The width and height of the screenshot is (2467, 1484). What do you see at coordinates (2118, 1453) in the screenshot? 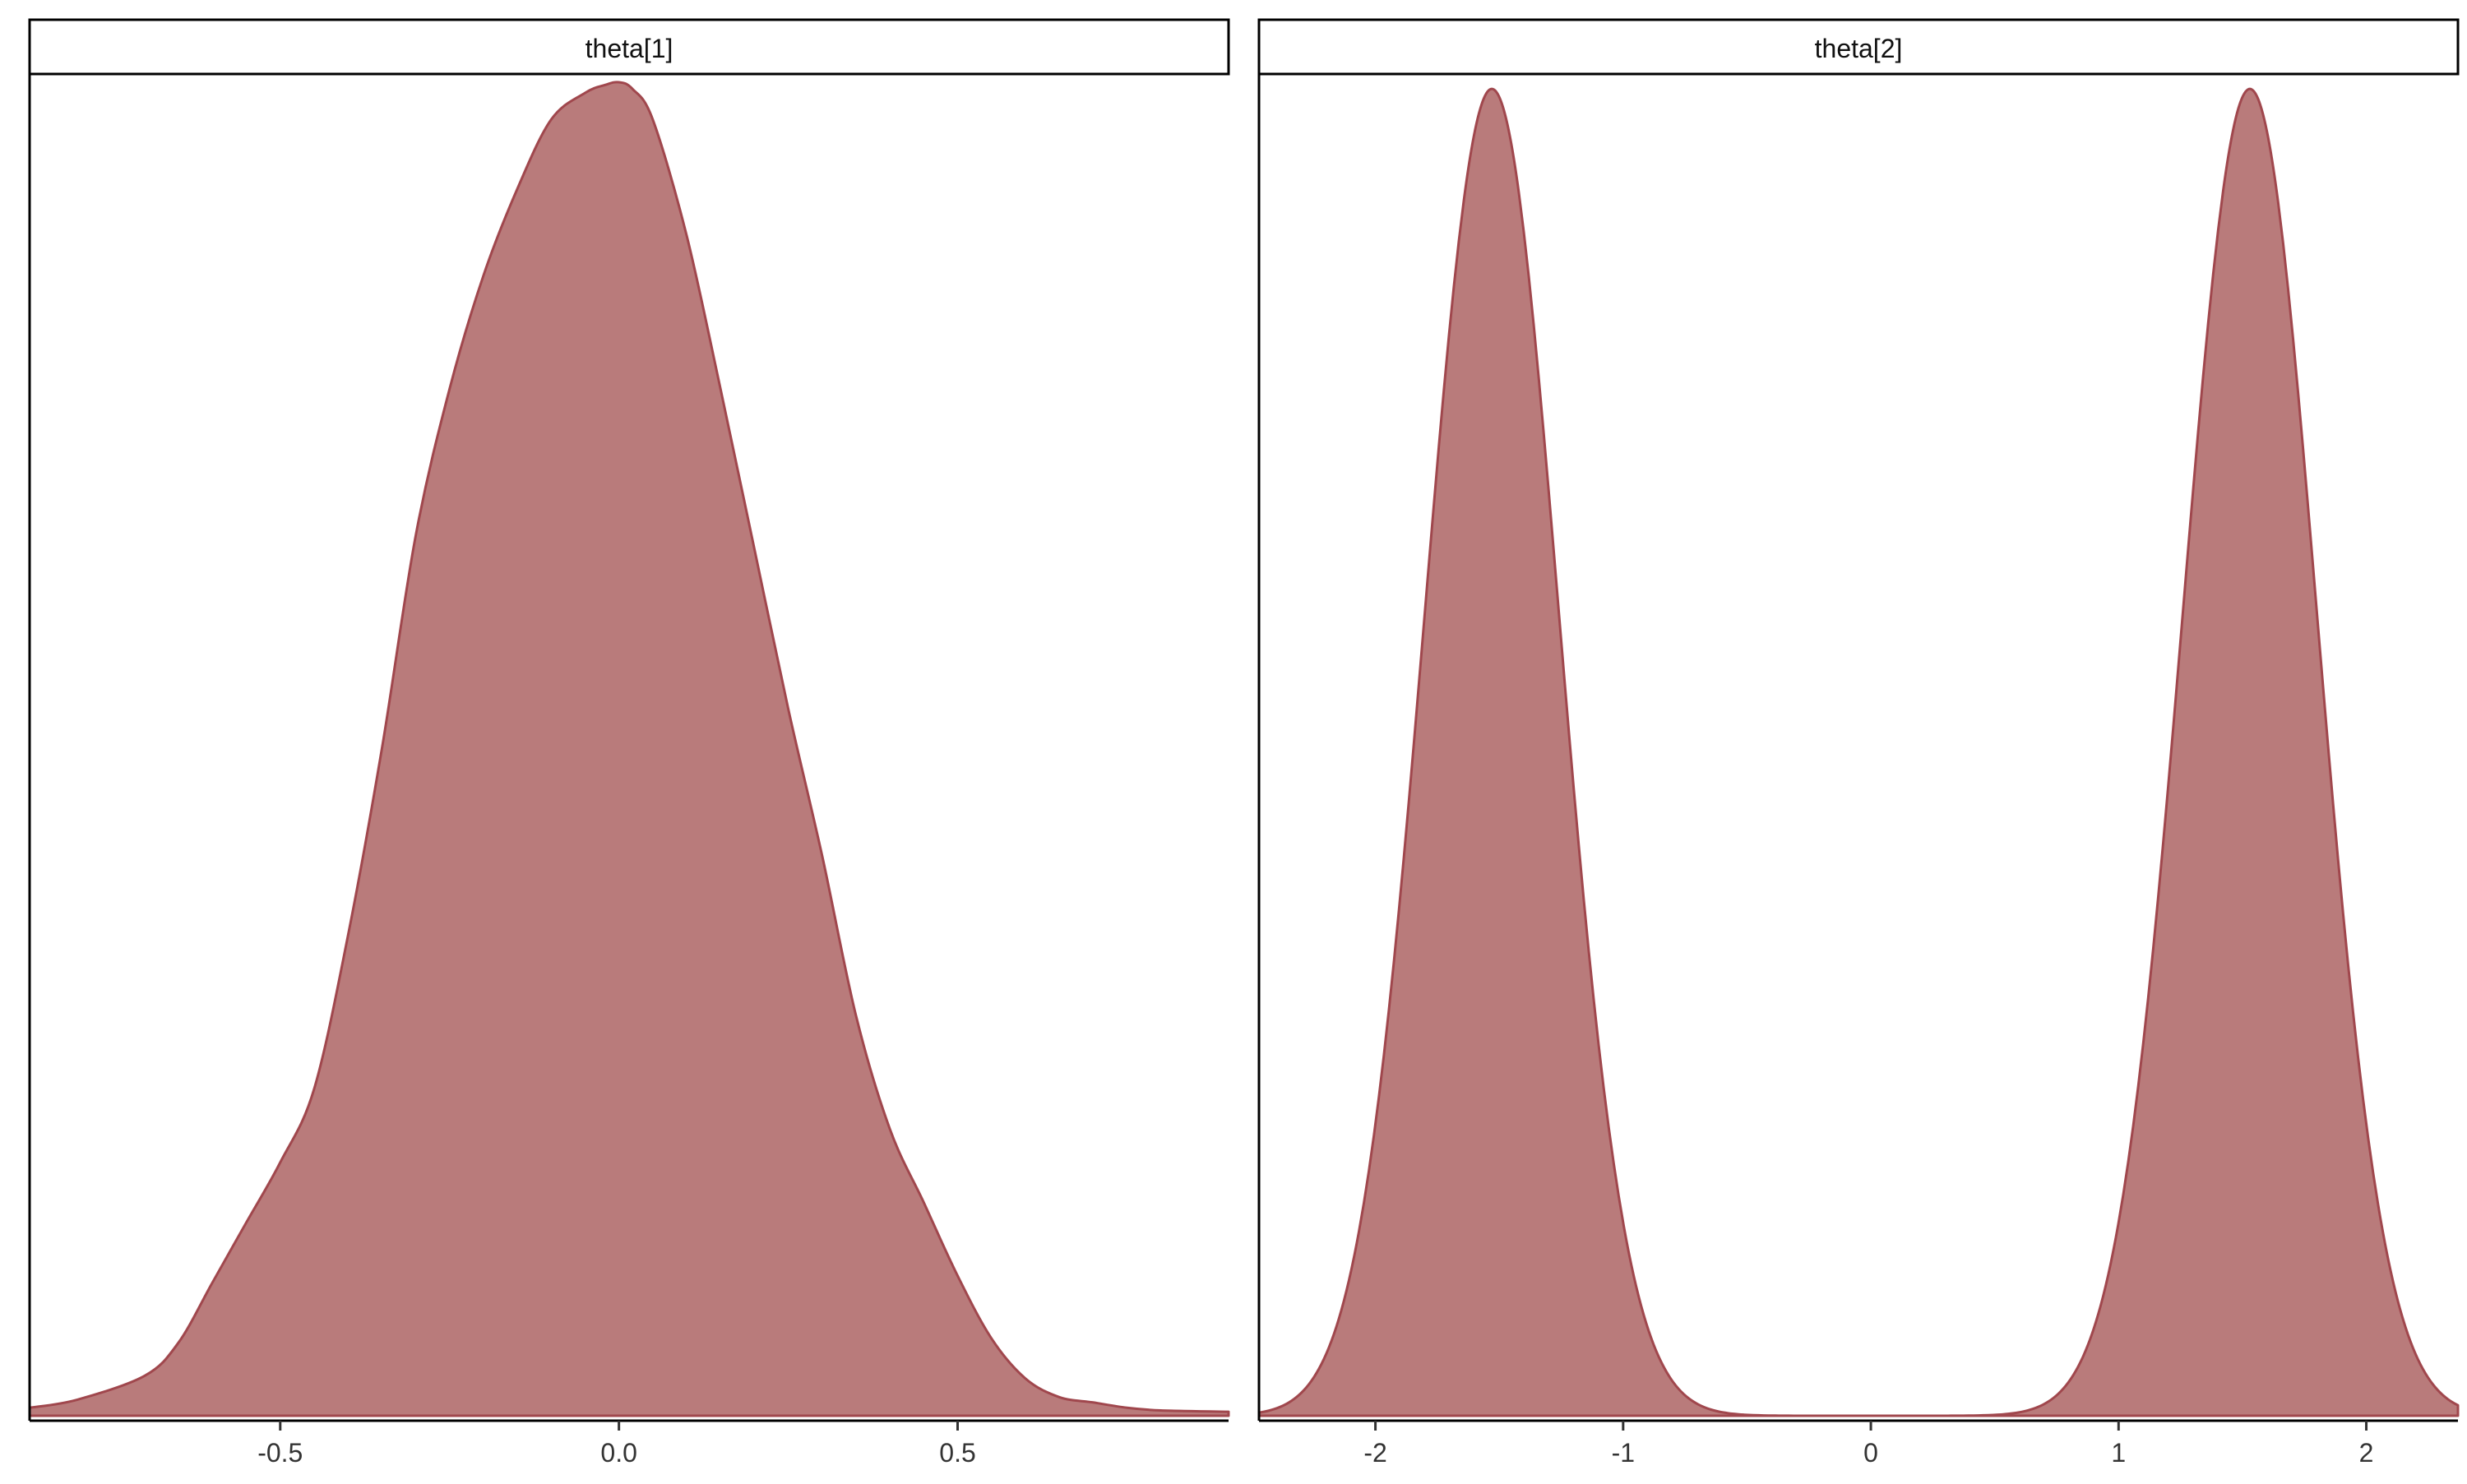
I see `x-tick-label: 1` at bounding box center [2118, 1453].